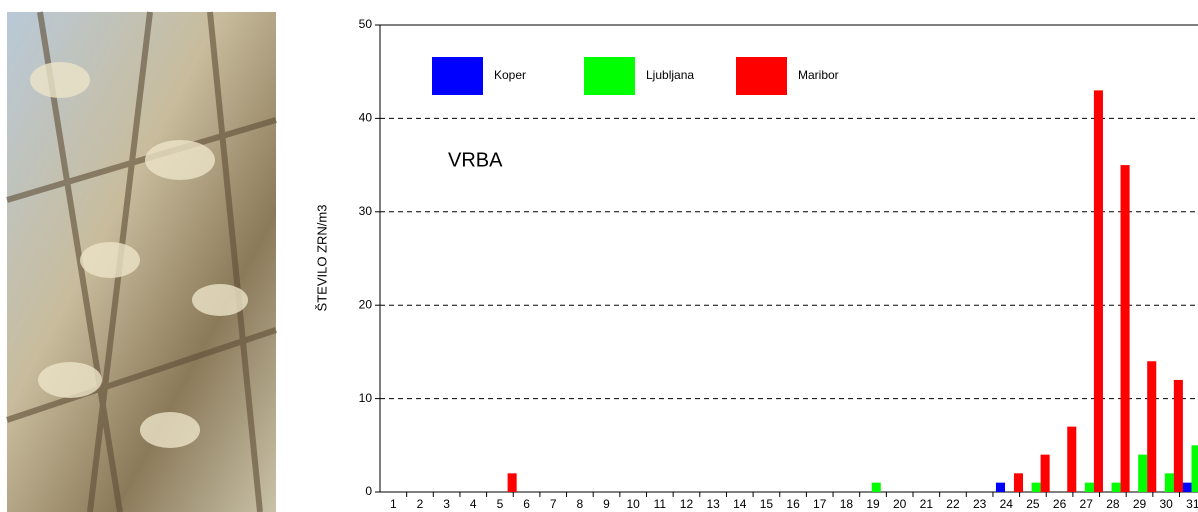  What do you see at coordinates (473, 504) in the screenshot?
I see `x-tick-label: 4` at bounding box center [473, 504].